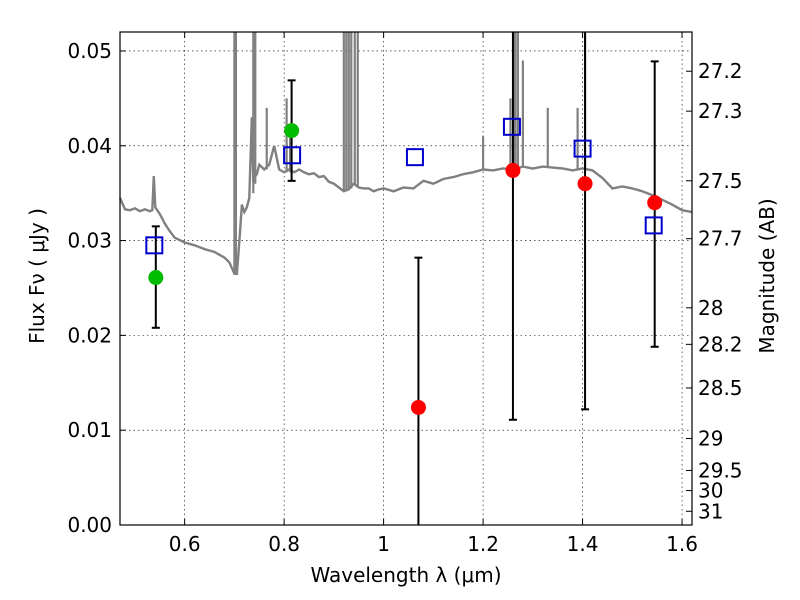 The width and height of the screenshot is (800, 600). Describe the element at coordinates (89, 241) in the screenshot. I see `y-tick-label: 0.03` at that location.